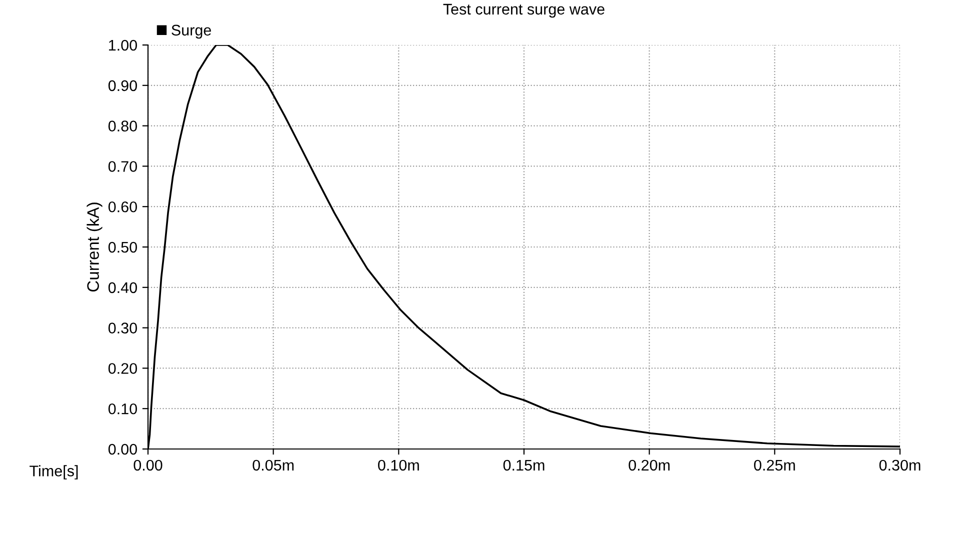 This screenshot has height=554, width=970. What do you see at coordinates (523, 465) in the screenshot?
I see `x-tick-label: 0.15m` at bounding box center [523, 465].